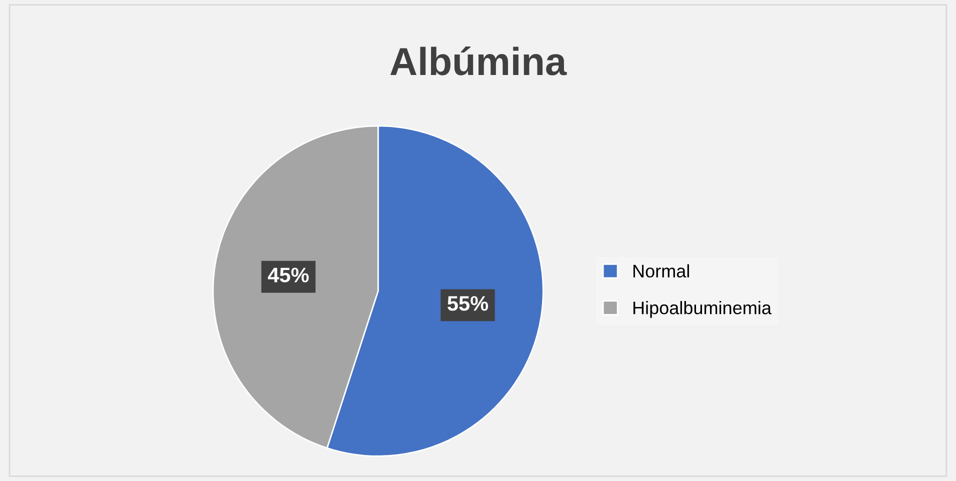  Describe the element at coordinates (468, 303) in the screenshot. I see `data-label: 55%` at that location.